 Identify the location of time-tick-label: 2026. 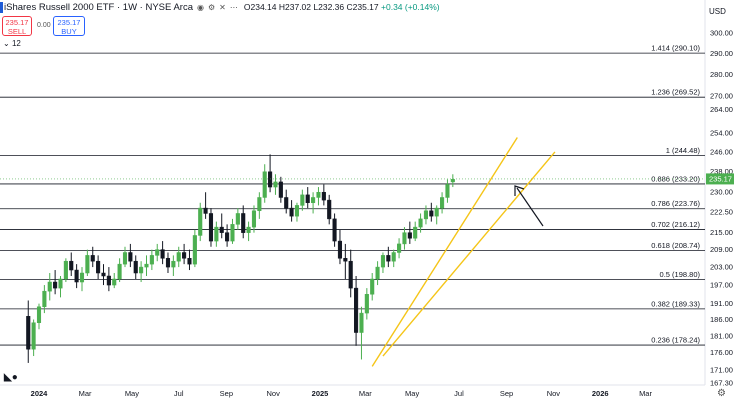
(600, 393).